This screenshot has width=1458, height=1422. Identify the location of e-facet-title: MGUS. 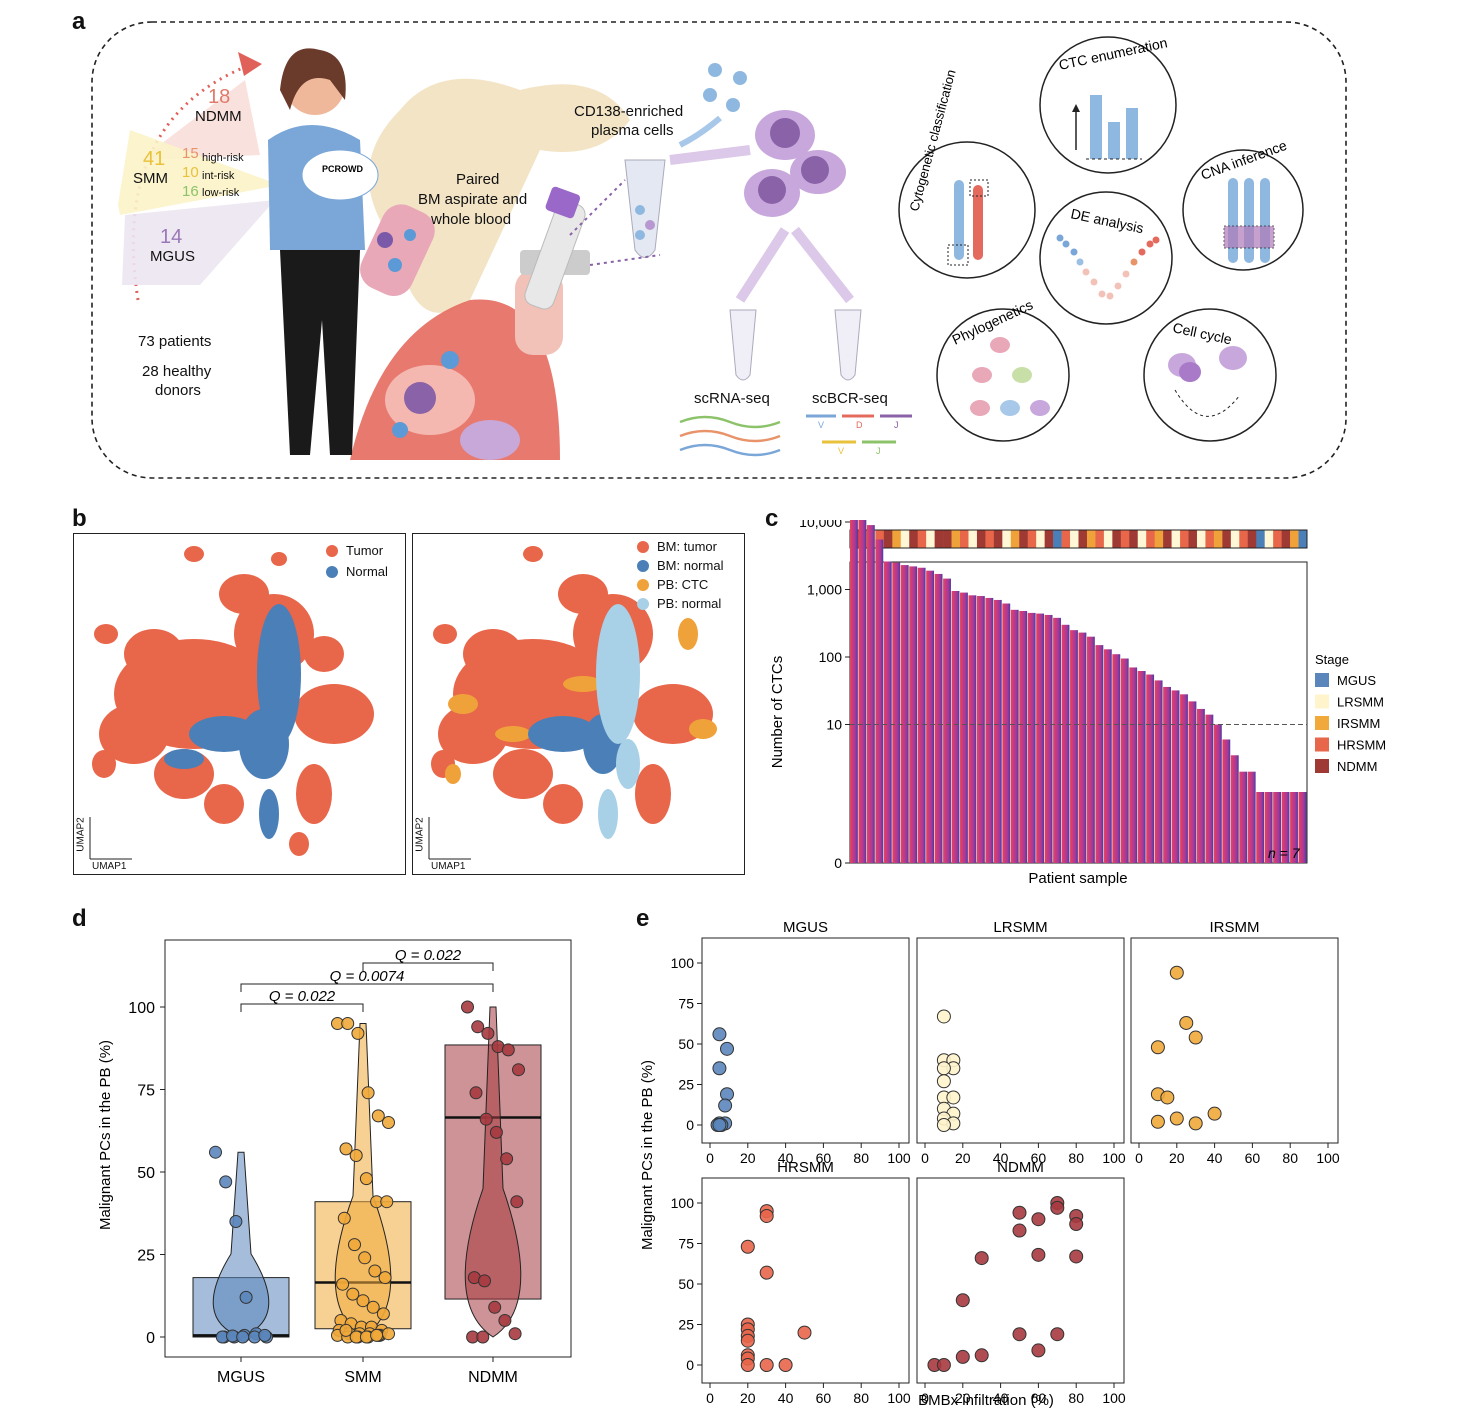
(805, 927).